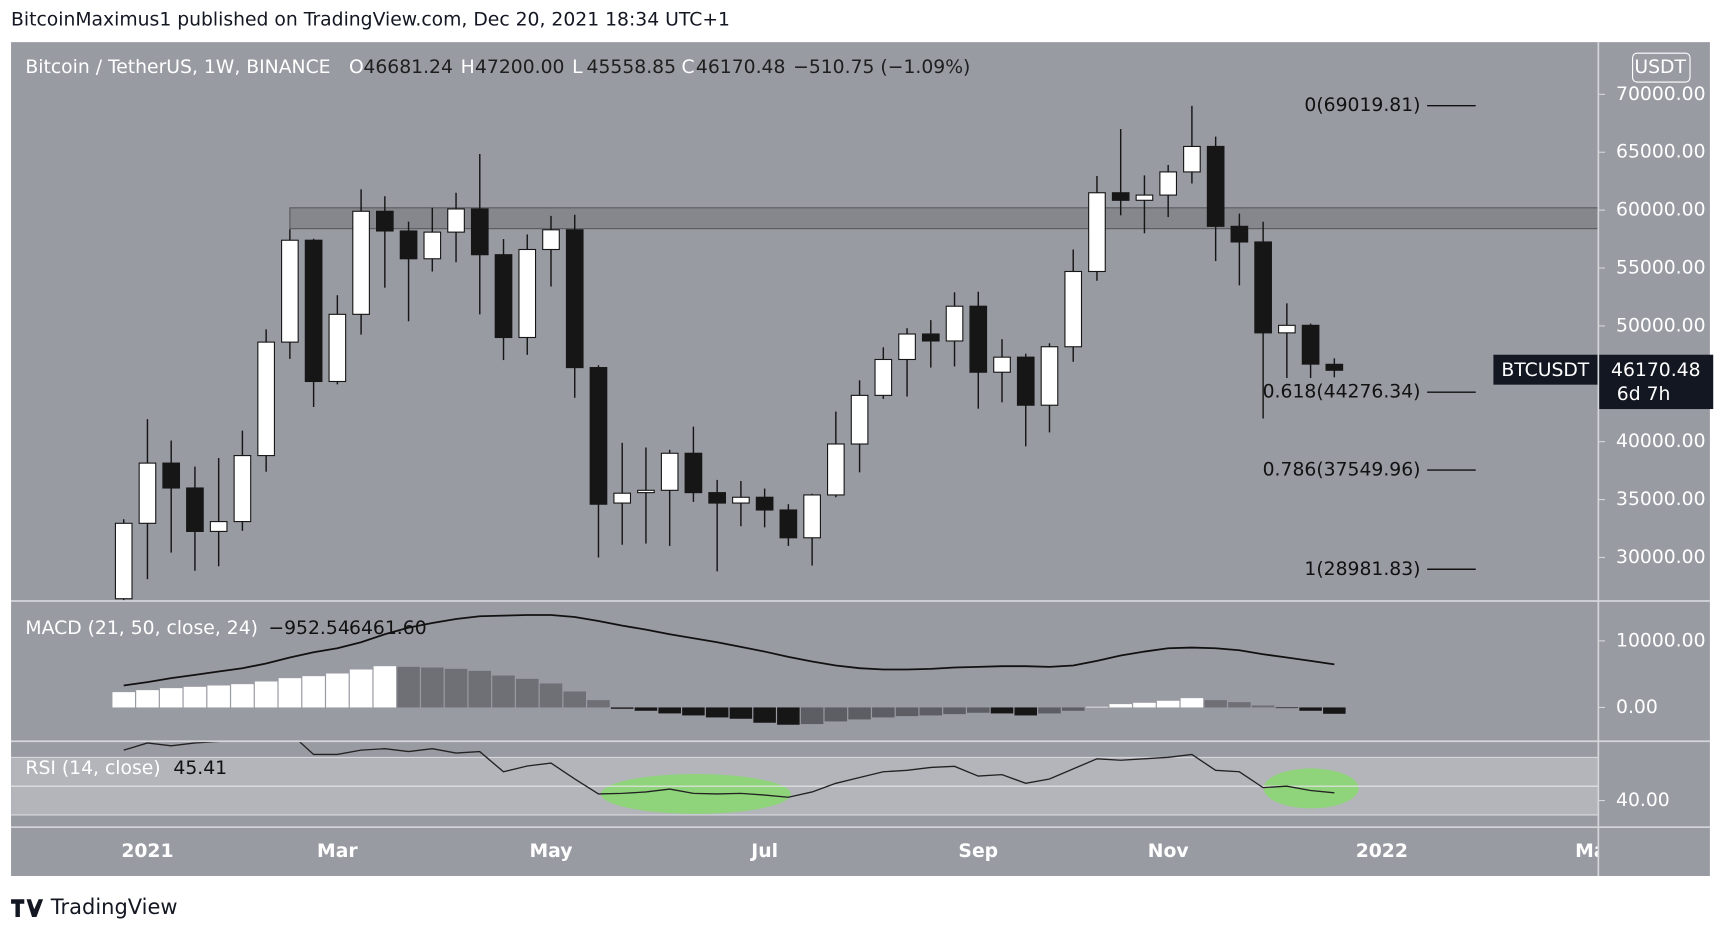 This screenshot has width=1732, height=927. What do you see at coordinates (577, 67) in the screenshot?
I see `ohlc-key: L` at bounding box center [577, 67].